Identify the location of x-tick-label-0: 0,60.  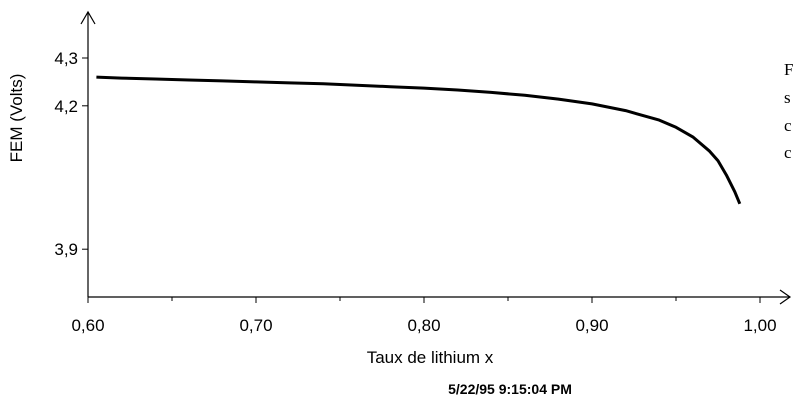
(87, 325).